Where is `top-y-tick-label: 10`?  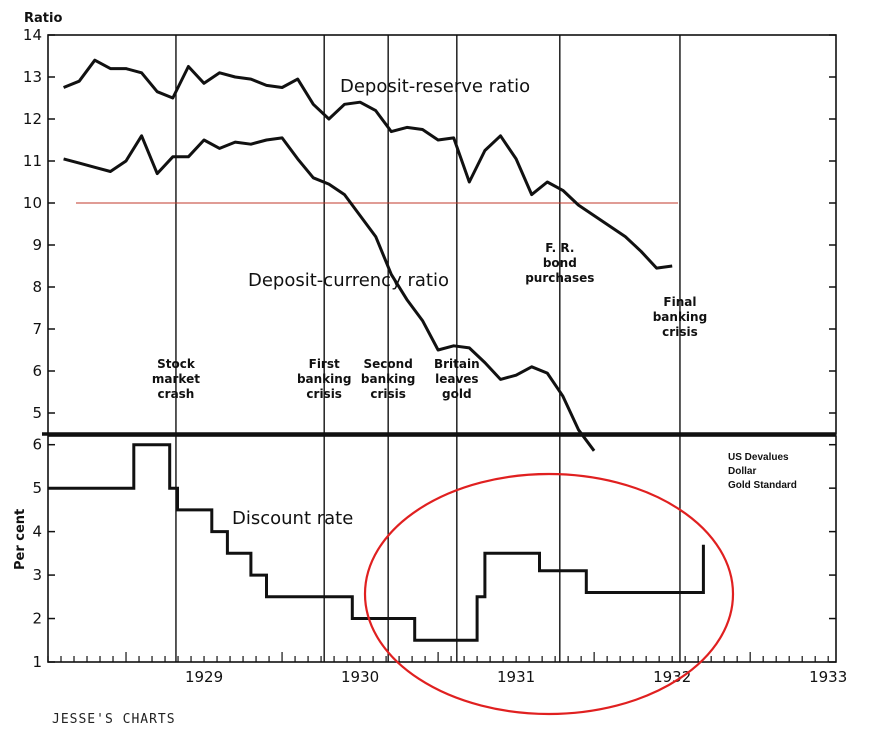
top-y-tick-label: 10 is located at coordinates (32, 203).